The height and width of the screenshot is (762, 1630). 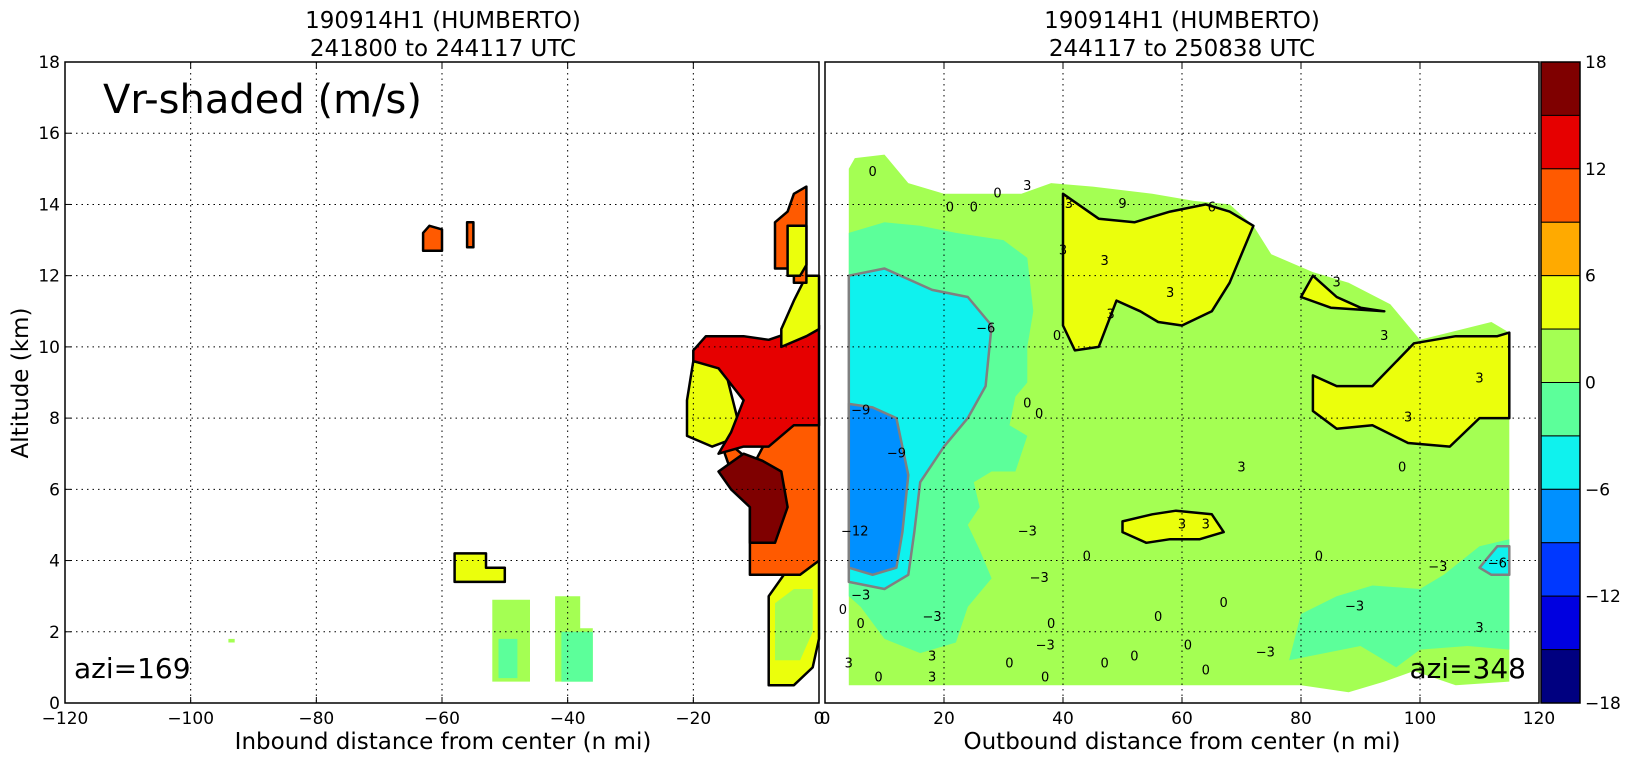 I want to click on right-contour-label-52: 0, so click(x=1206, y=671).